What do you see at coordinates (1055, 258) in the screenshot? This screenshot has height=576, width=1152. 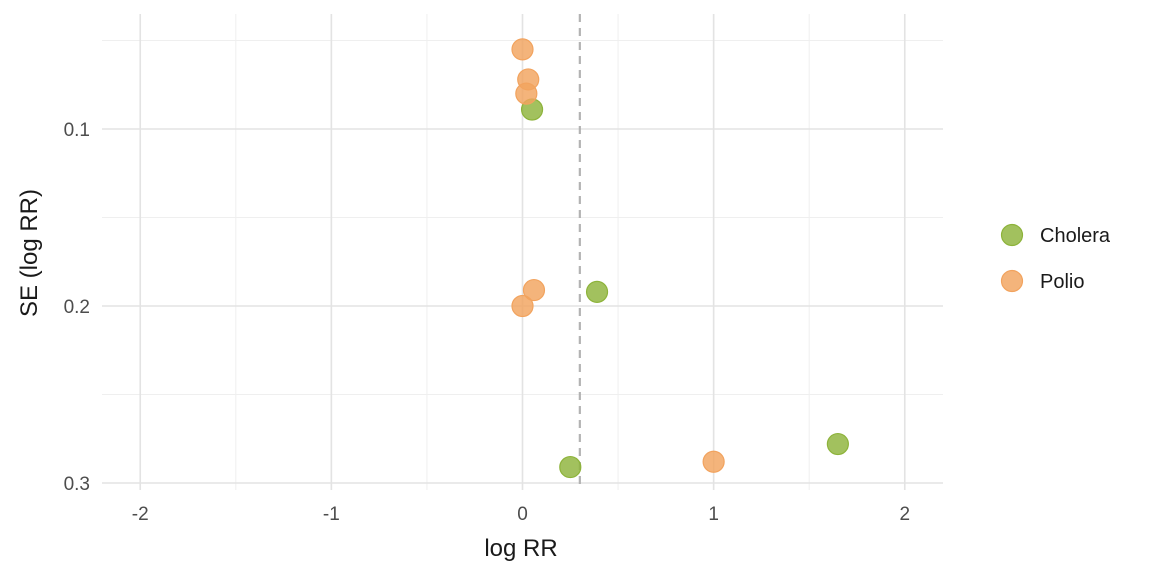 I see `legend: Cholera Polio` at bounding box center [1055, 258].